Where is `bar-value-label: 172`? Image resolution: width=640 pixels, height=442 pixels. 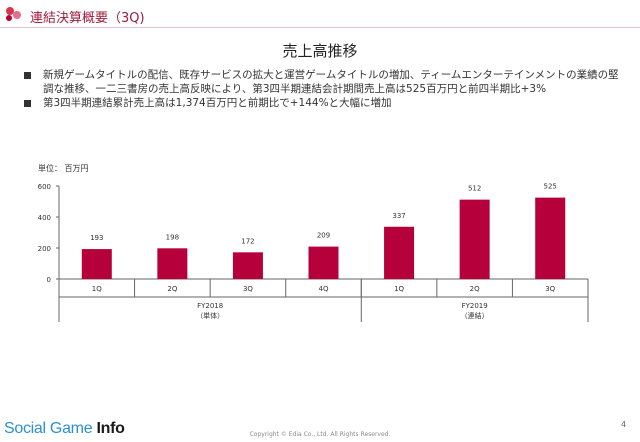
bar-value-label: 172 is located at coordinates (247, 241).